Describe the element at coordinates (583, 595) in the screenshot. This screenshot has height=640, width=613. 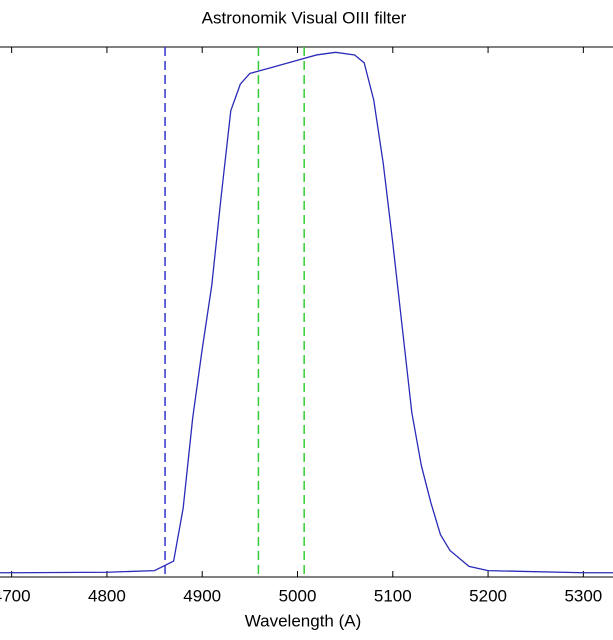
I see `x-tick-label: 5300` at that location.